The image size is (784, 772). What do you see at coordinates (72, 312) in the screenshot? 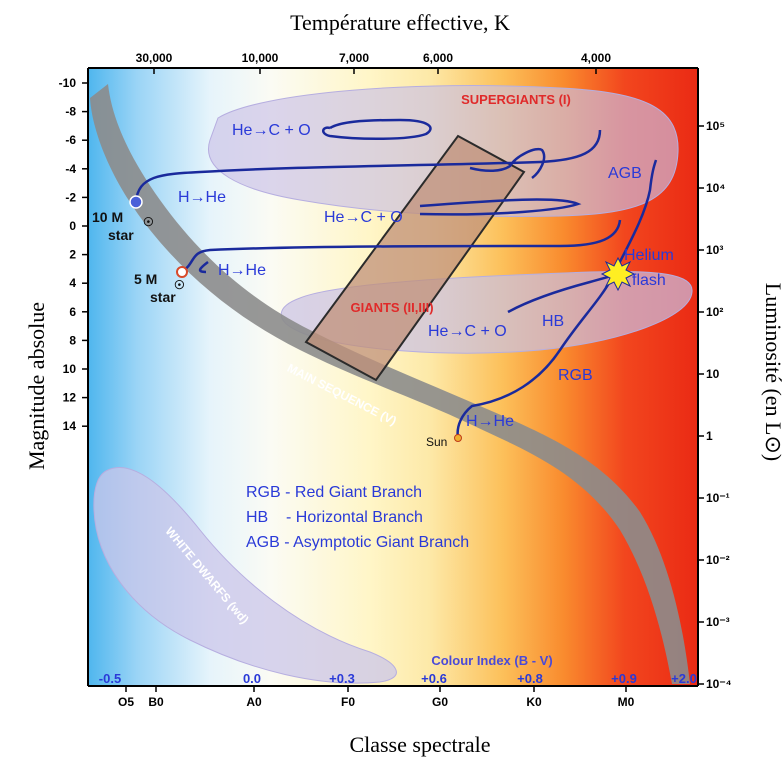
I see `magnitude-tick-label: 6` at bounding box center [72, 312].